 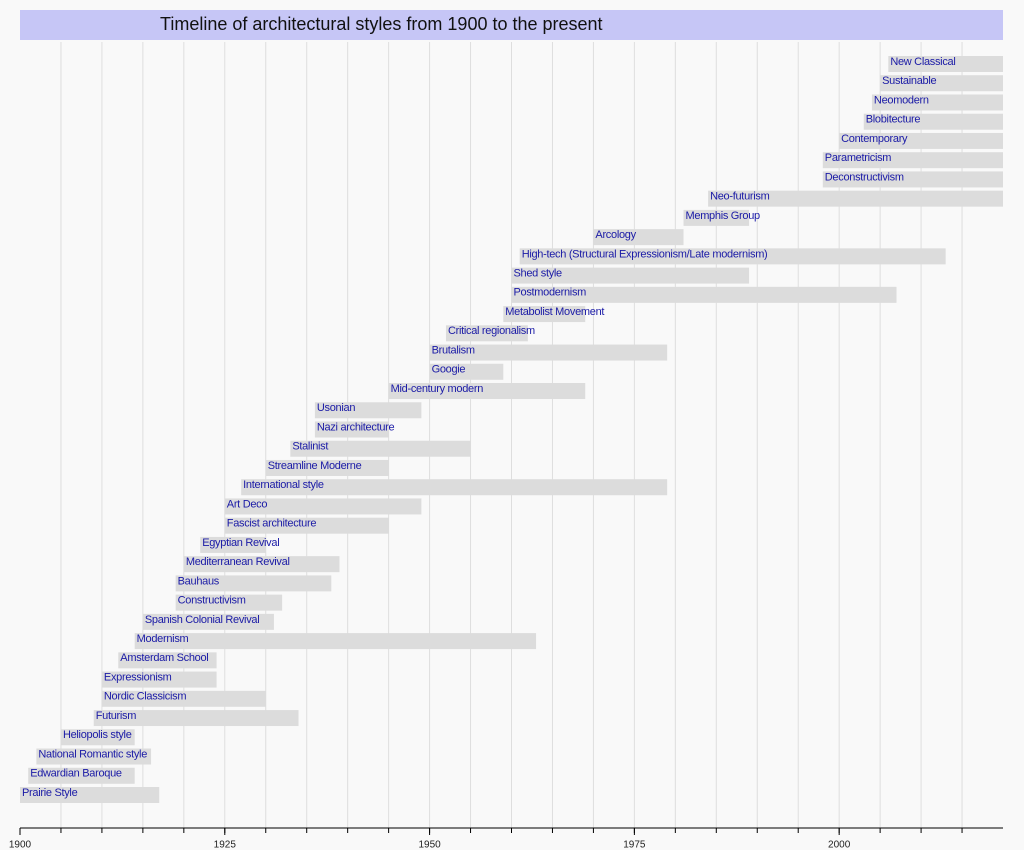 I want to click on bar-label: Postmodernism, so click(x=550, y=293).